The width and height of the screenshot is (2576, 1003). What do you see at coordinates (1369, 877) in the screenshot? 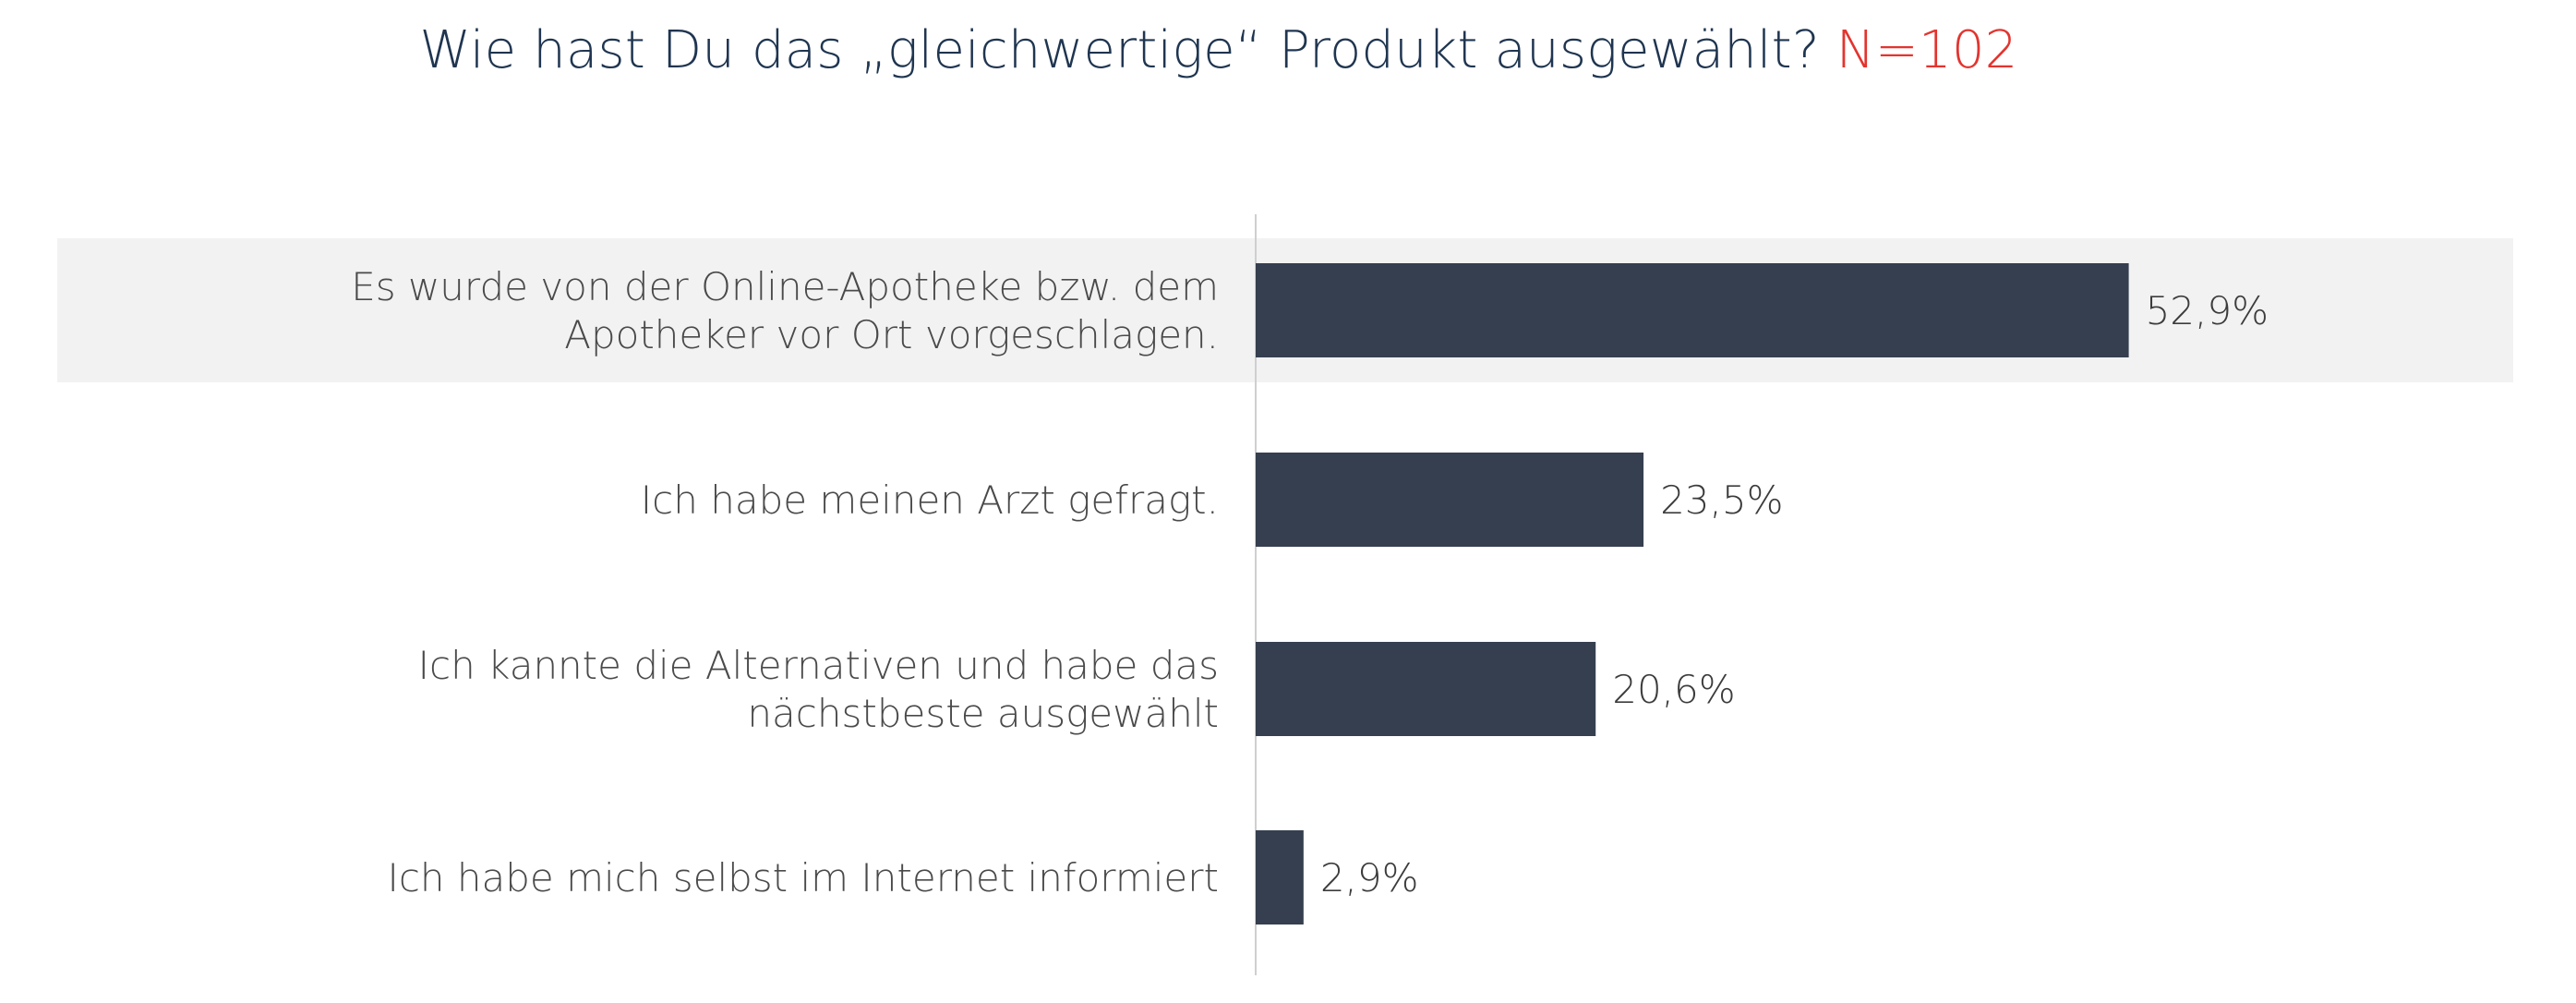
I see `value-label: 2,9%` at bounding box center [1369, 877].